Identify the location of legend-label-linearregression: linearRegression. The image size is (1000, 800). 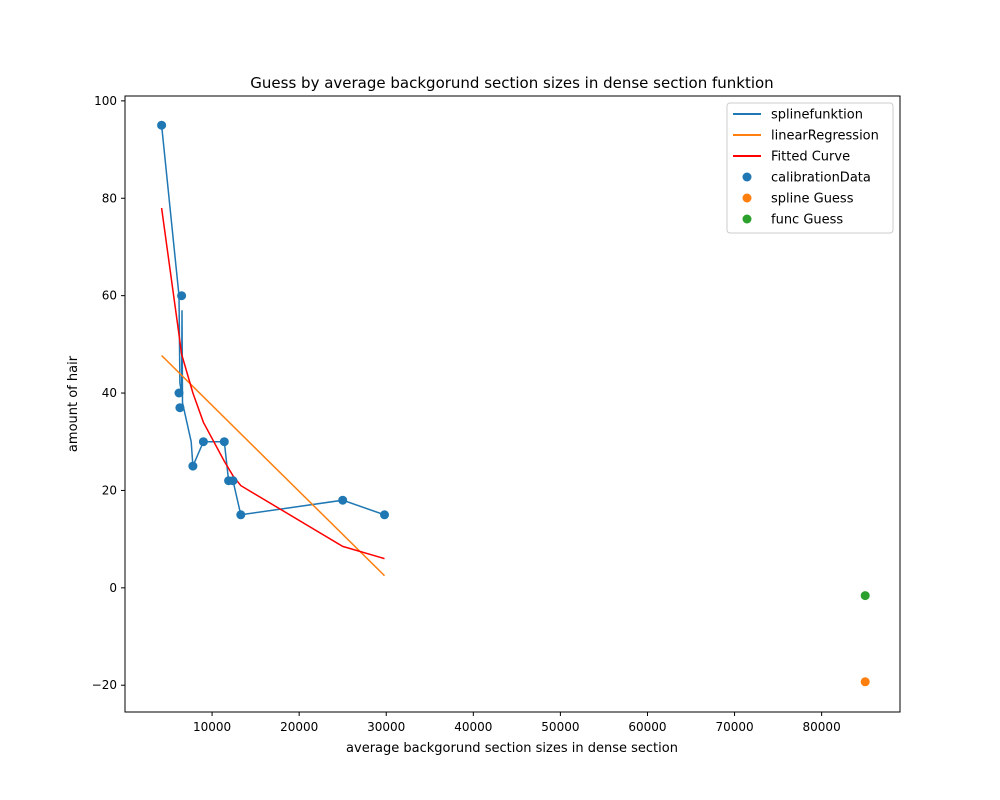
(825, 136).